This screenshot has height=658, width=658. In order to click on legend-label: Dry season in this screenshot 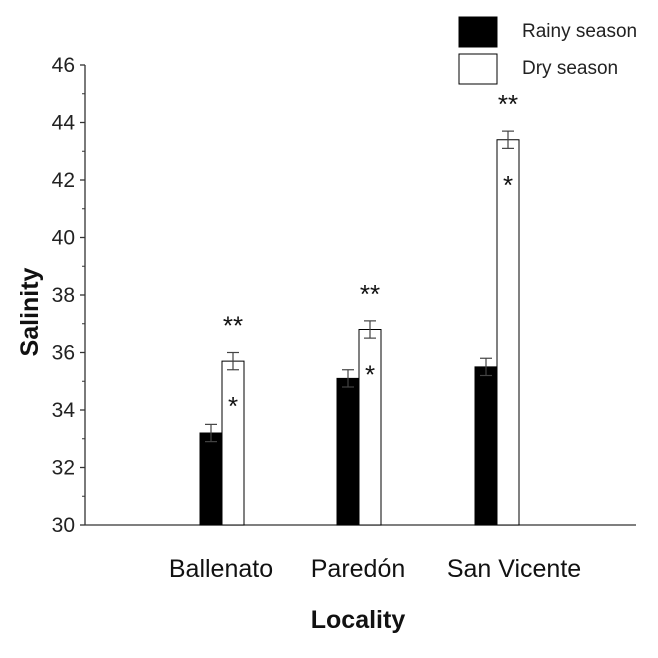, I will do `click(570, 68)`.